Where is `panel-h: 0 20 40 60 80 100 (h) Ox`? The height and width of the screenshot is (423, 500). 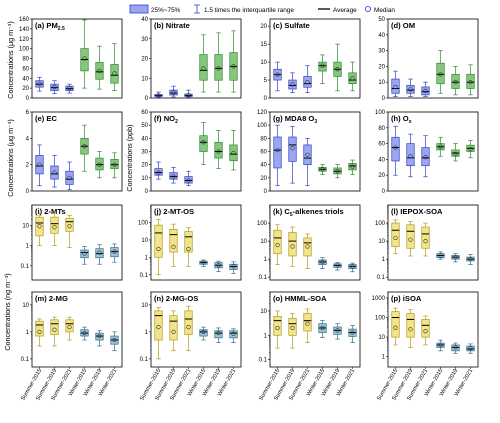 panel-h: 0 20 40 60 80 100 (h) Ox is located at coordinates (427, 152).